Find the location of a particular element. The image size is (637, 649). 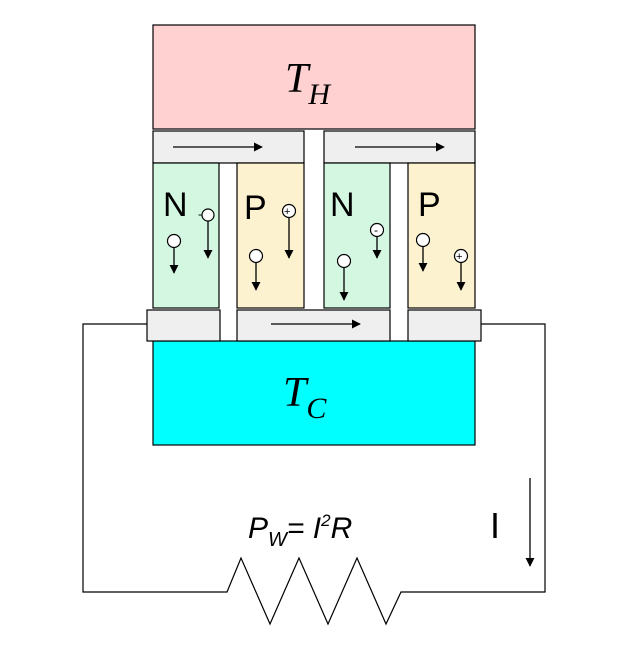

bottom-conductor-middle is located at coordinates (313, 325).